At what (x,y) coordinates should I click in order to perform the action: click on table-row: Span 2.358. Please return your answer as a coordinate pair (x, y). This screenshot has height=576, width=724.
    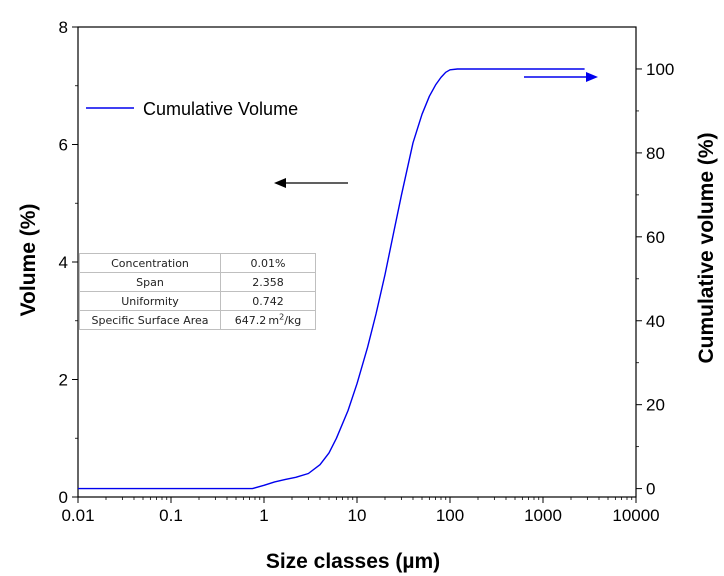
    Looking at the image, I should click on (197, 282).